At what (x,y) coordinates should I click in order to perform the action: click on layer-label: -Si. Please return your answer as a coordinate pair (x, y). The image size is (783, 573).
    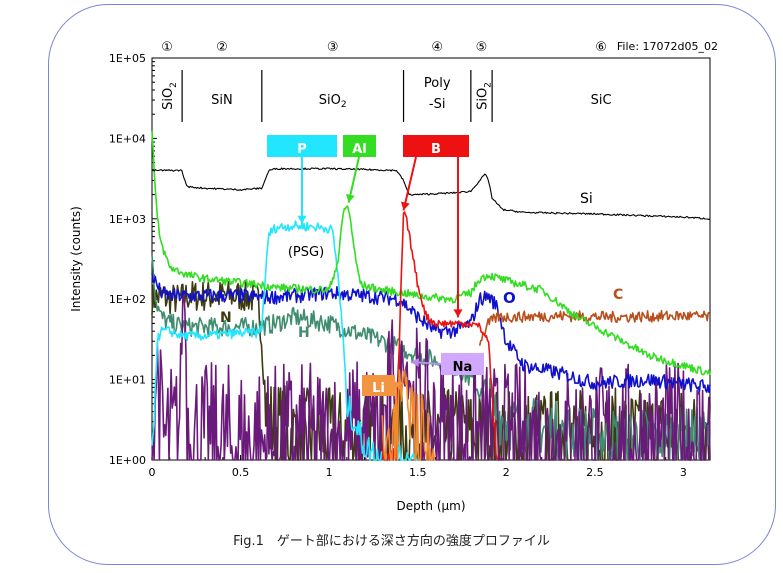
    Looking at the image, I should click on (437, 104).